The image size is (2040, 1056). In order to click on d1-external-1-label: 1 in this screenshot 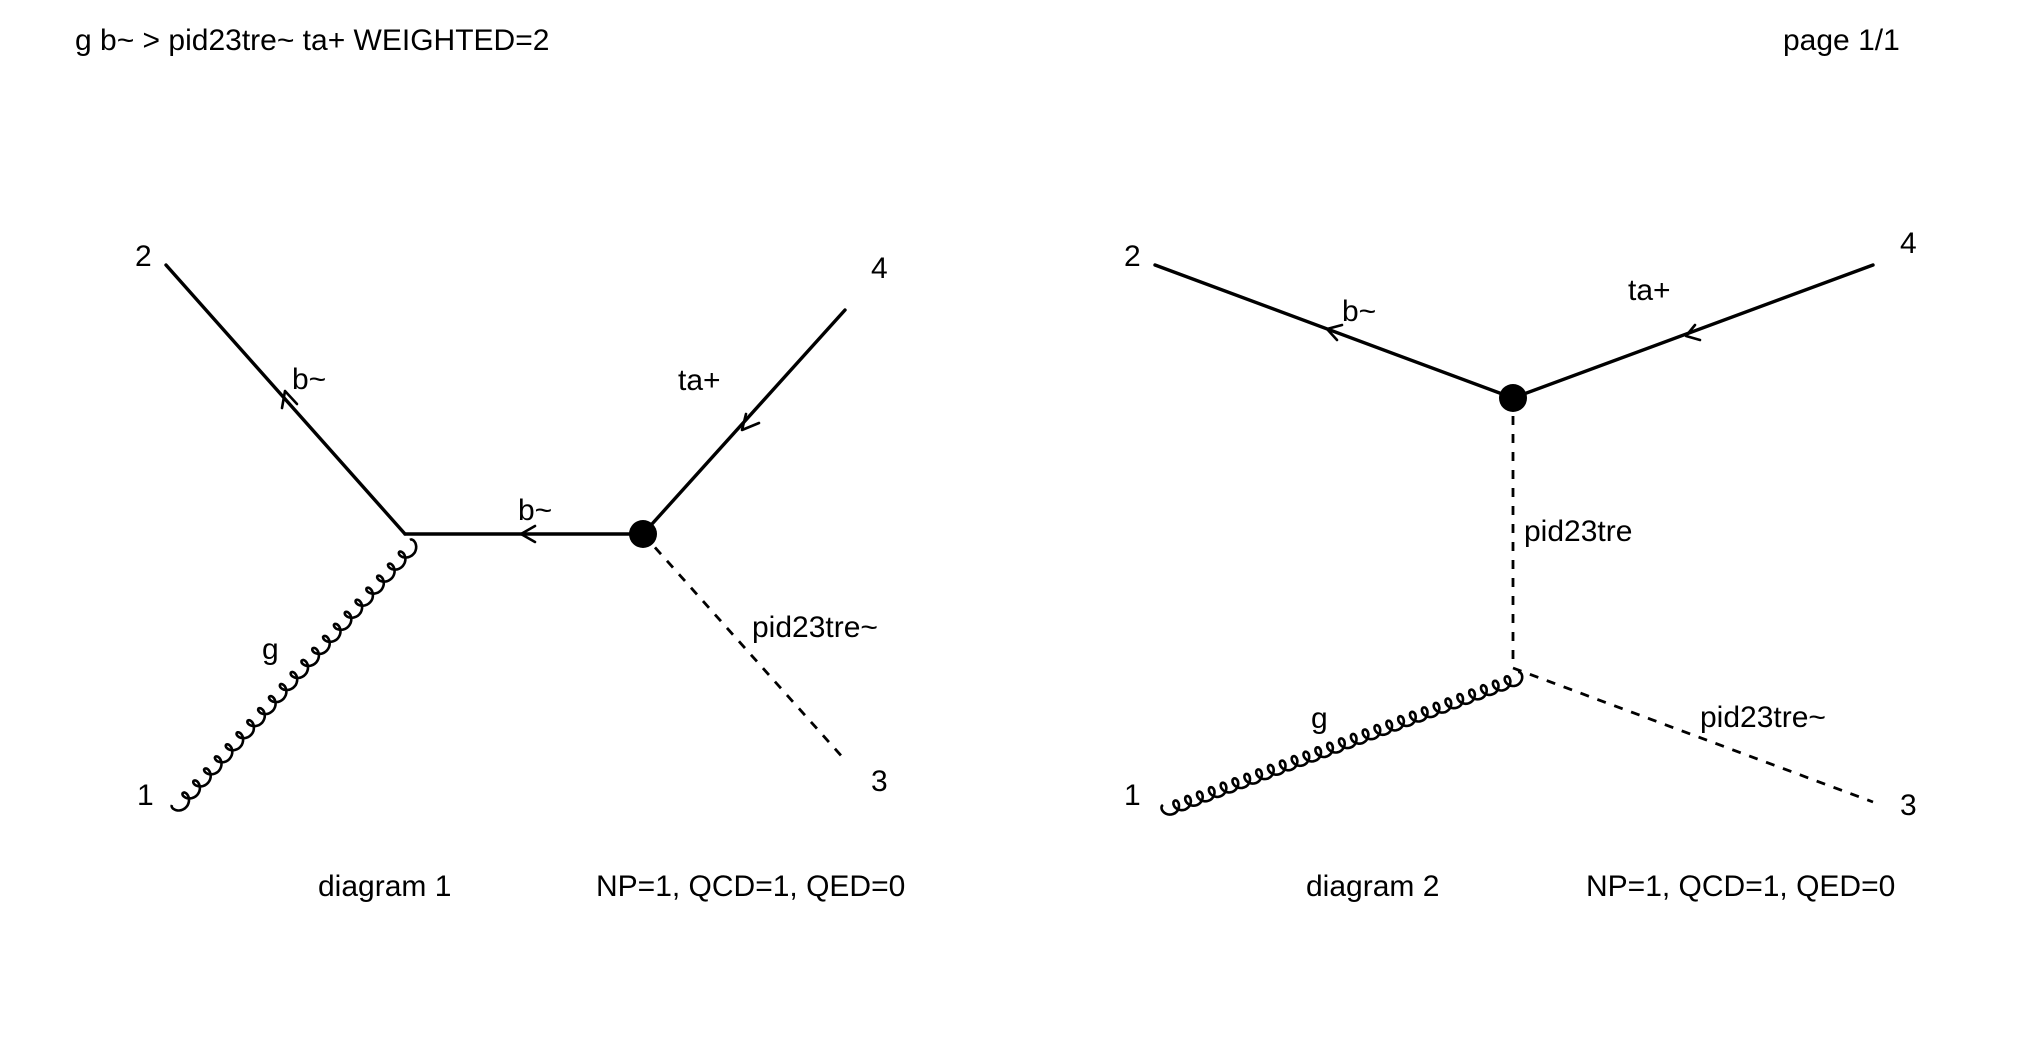, I will do `click(145, 795)`.